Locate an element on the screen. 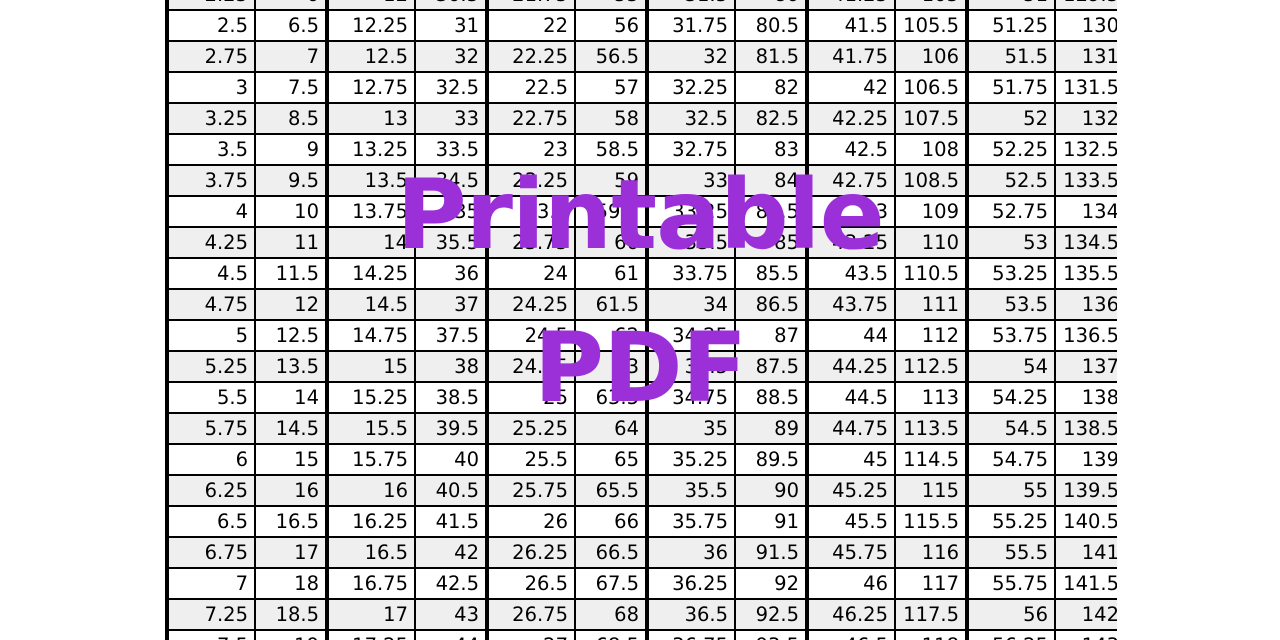 Image resolution: width=1280 pixels, height=640 pixels. table-cell: 16.5 is located at coordinates (291, 521).